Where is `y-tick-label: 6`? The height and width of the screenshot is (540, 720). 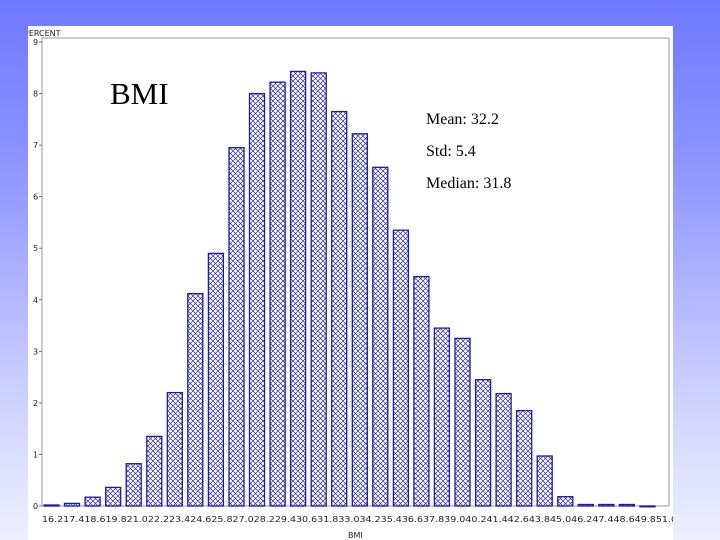 y-tick-label: 6 is located at coordinates (35, 197).